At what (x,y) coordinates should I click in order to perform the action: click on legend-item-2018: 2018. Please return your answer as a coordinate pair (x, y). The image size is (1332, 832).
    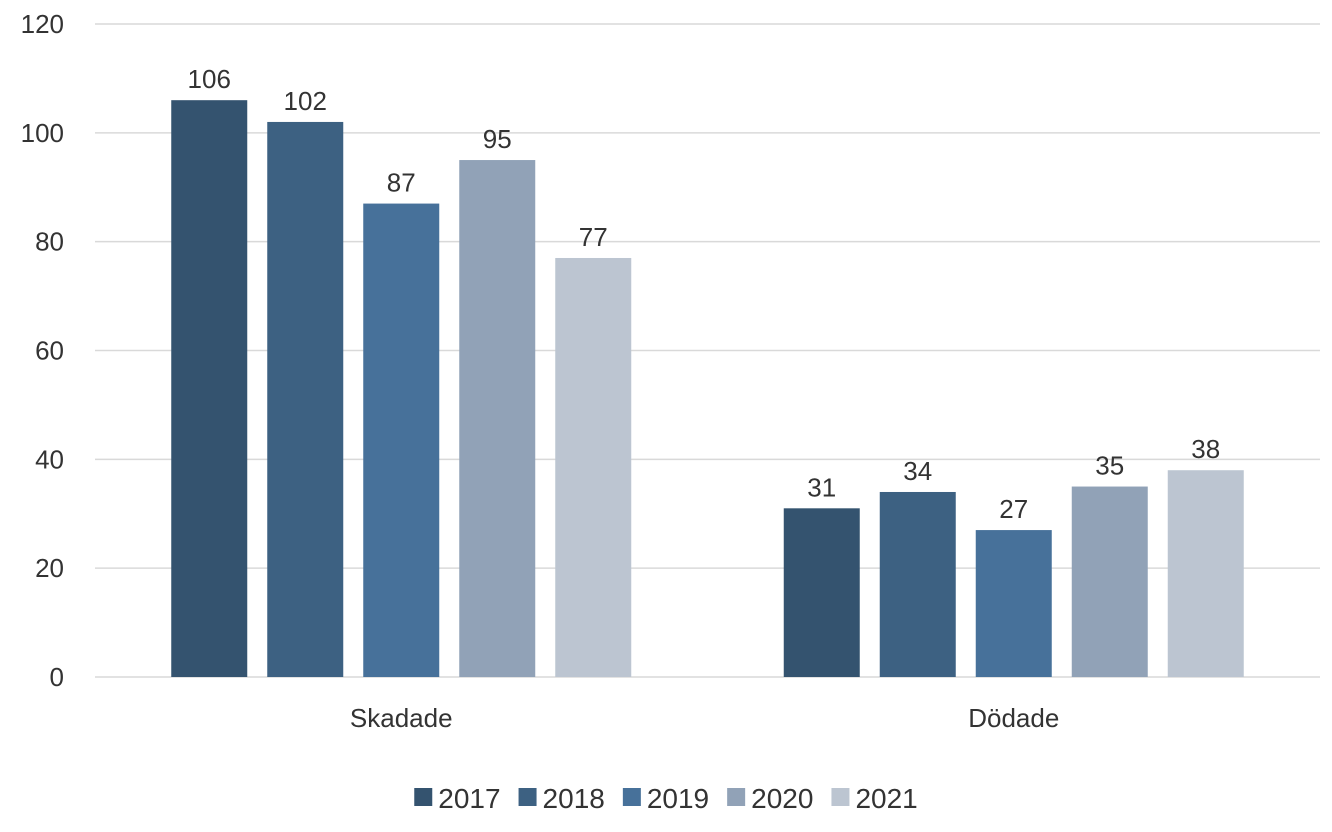
    Looking at the image, I should click on (561, 798).